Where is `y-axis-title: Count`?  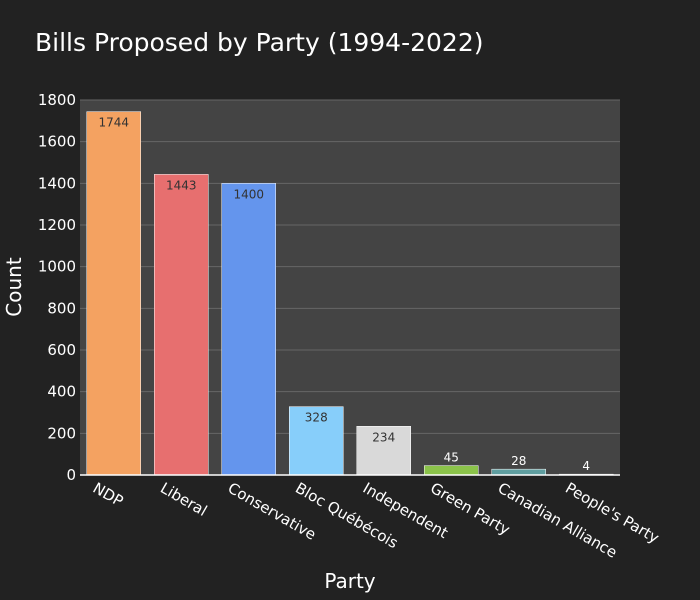 y-axis-title: Count is located at coordinates (14, 287).